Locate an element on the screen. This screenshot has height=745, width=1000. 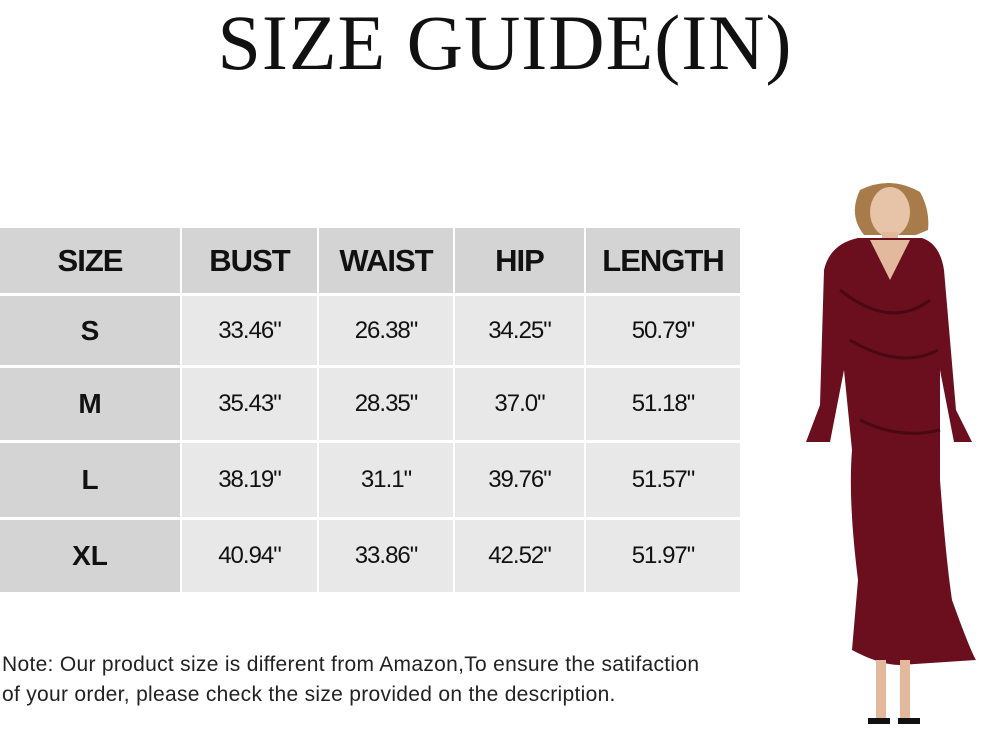
header-bust: BUST is located at coordinates (249, 260).